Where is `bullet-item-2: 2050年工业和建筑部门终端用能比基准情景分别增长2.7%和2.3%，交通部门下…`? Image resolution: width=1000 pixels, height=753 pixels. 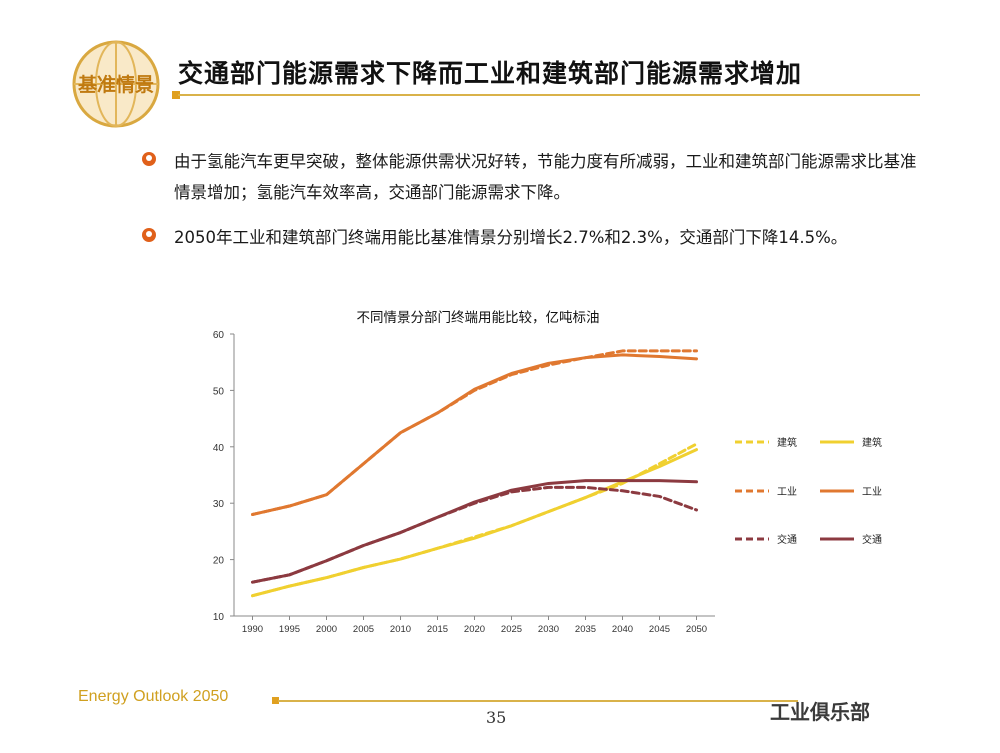 bullet-item-2: 2050年工业和建筑部门终端用能比基准情景分别增长2.7%和2.3%，交通部门下… is located at coordinates (534, 237).